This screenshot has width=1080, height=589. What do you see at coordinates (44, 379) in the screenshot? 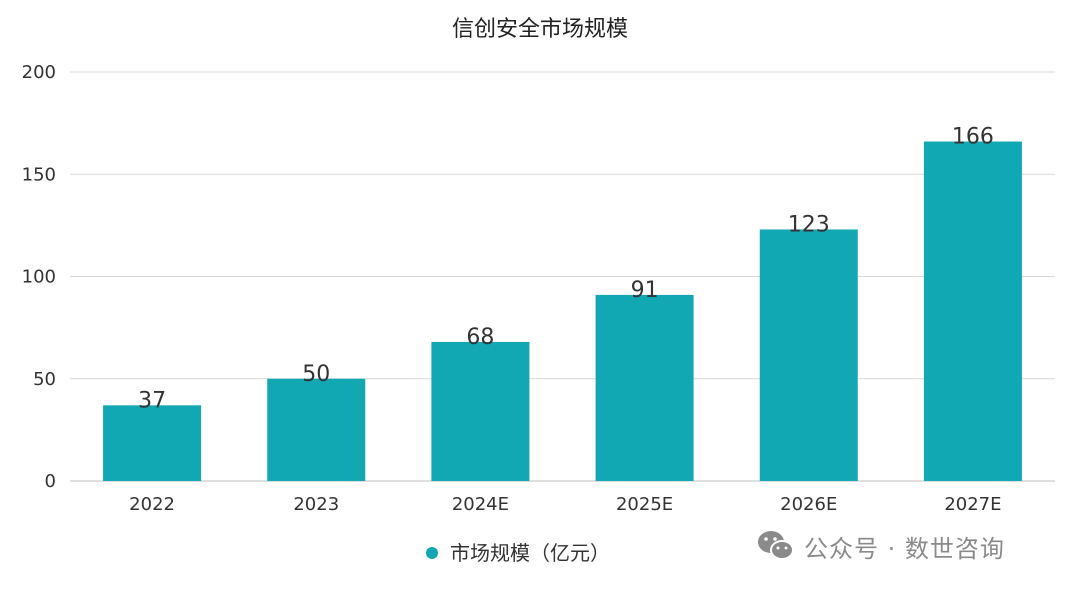
I see `y-tick-label: 50` at bounding box center [44, 379].